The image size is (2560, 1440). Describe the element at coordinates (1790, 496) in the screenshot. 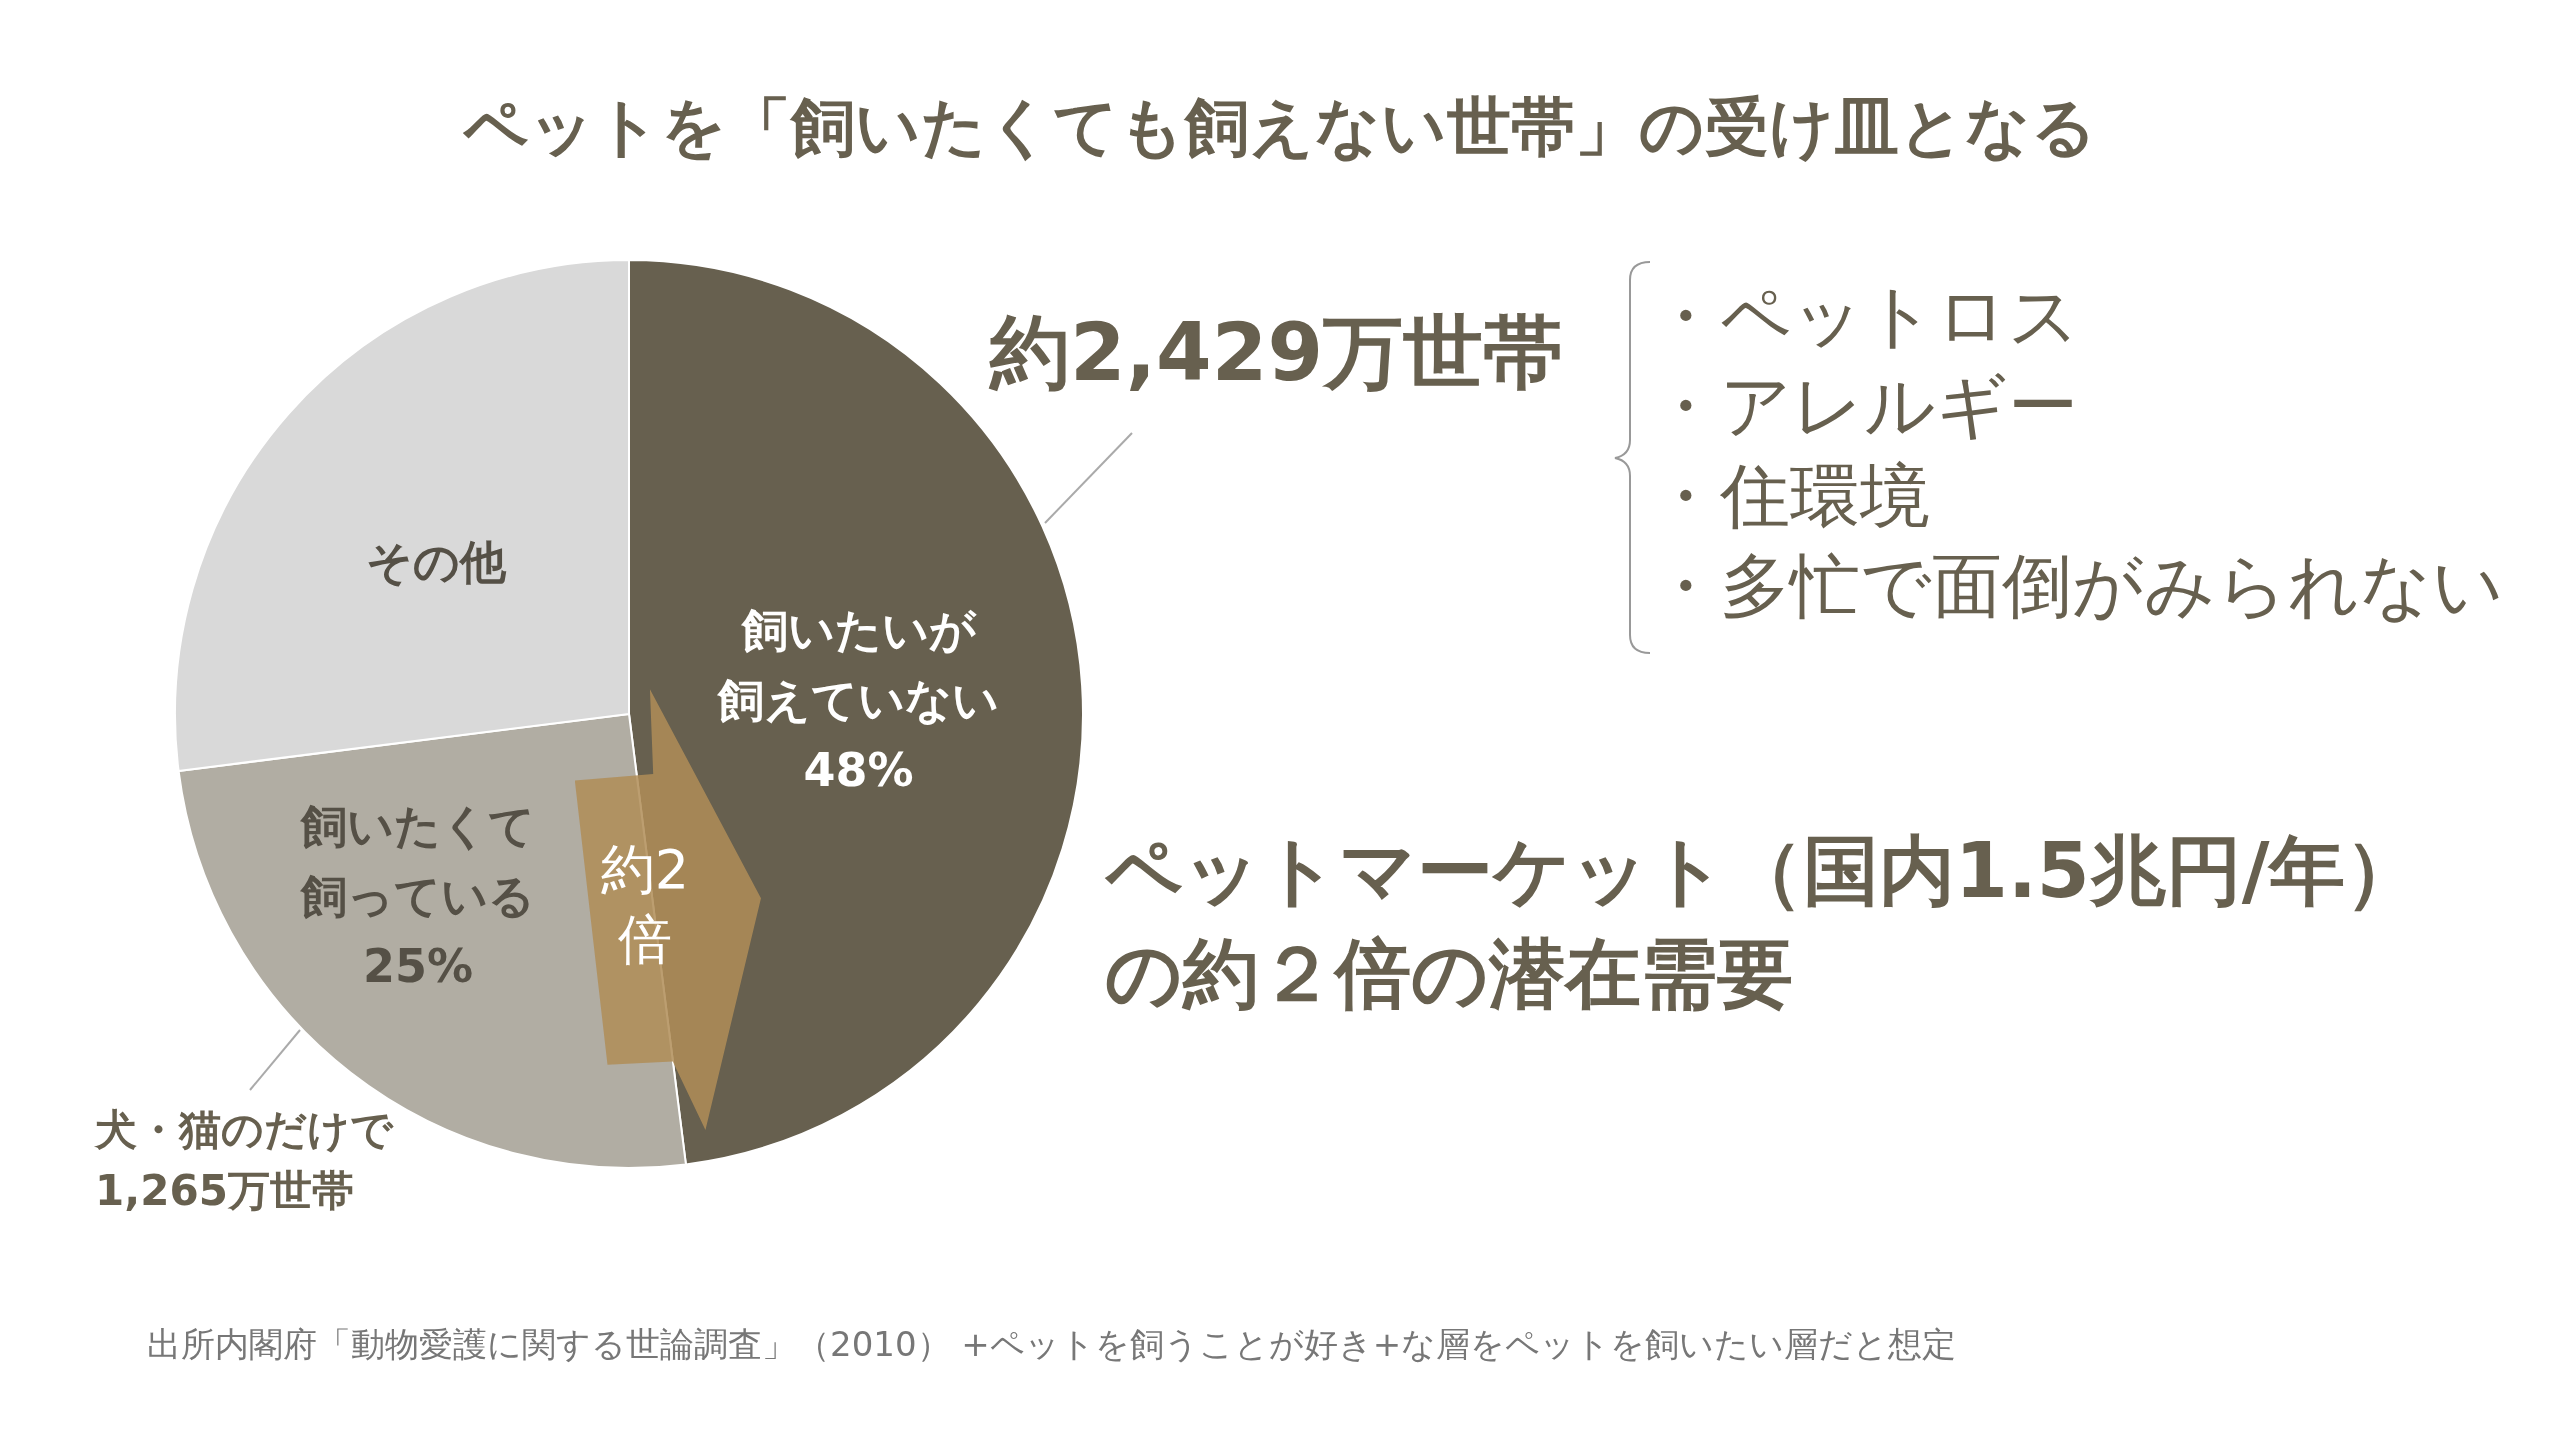

I see `text: ・住環境` at that location.